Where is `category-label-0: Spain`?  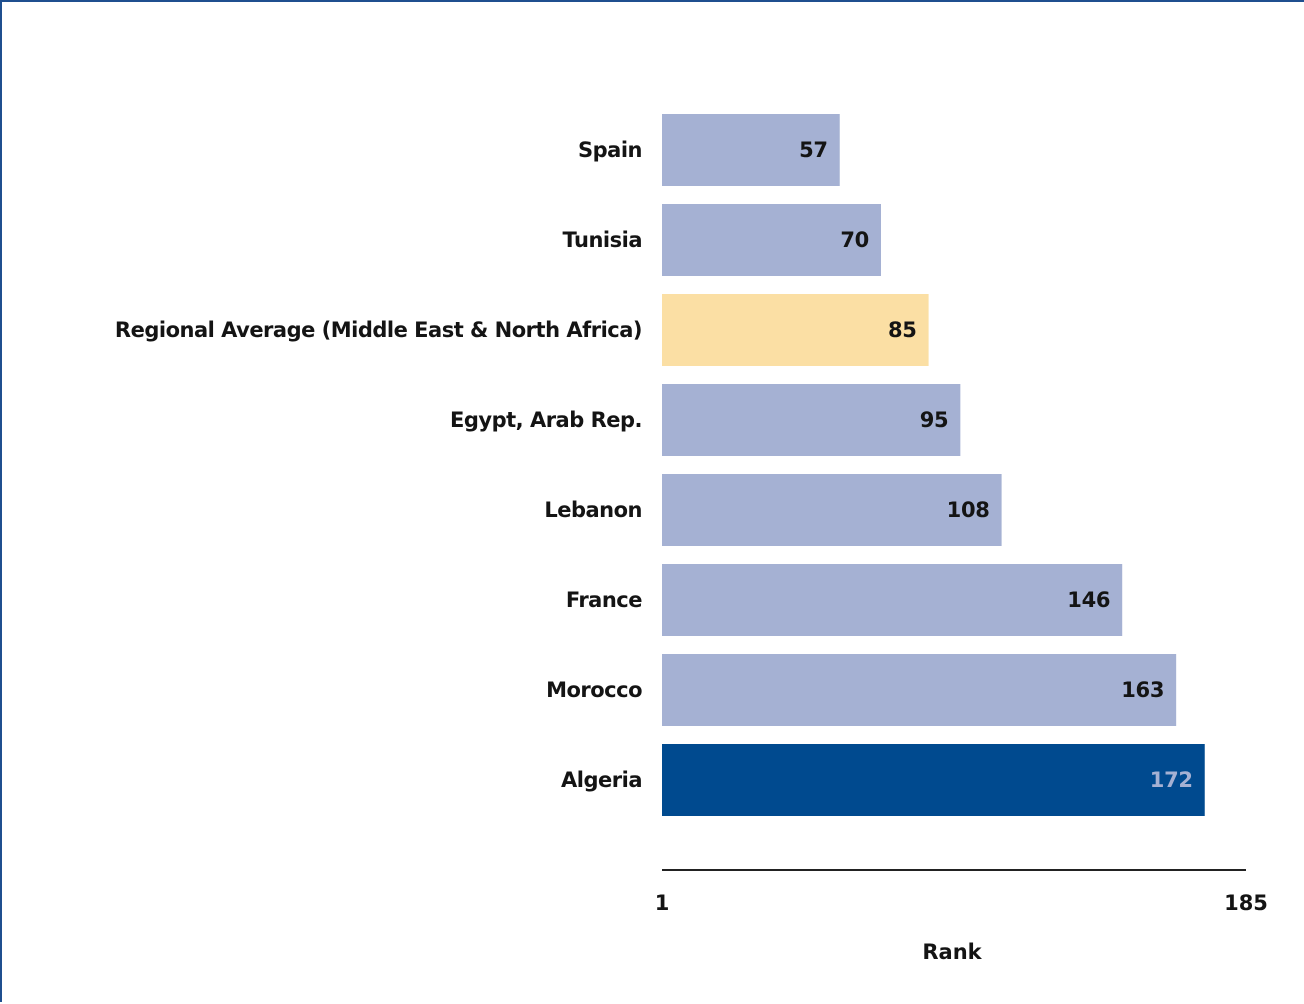
category-label-0: Spain is located at coordinates (610, 150).